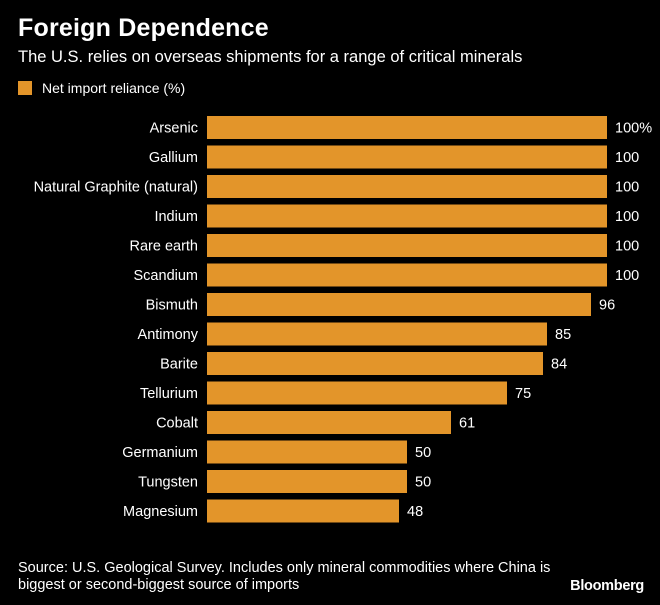 The width and height of the screenshot is (660, 605). What do you see at coordinates (168, 335) in the screenshot?
I see `category-label: Antimony` at bounding box center [168, 335].